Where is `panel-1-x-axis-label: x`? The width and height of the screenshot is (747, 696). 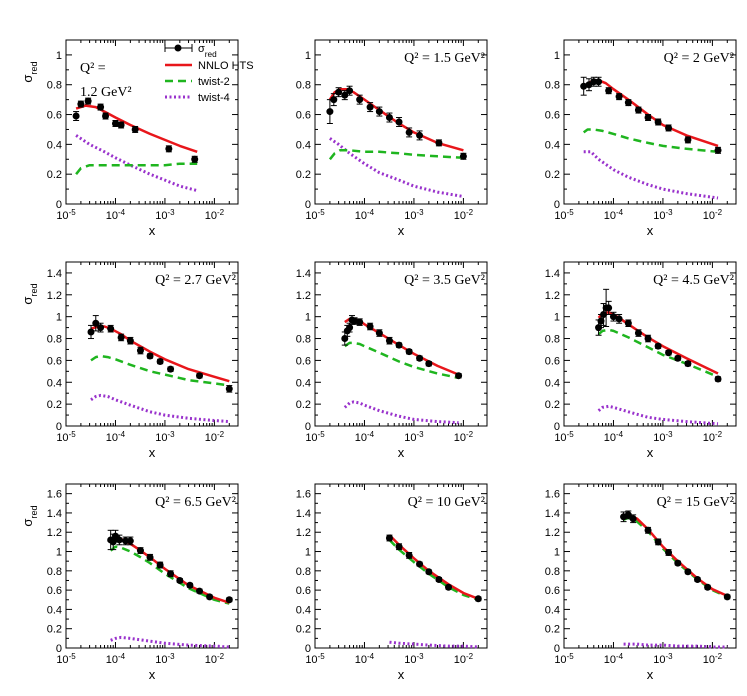 panel-1-x-axis-label: x is located at coordinates (152, 230).